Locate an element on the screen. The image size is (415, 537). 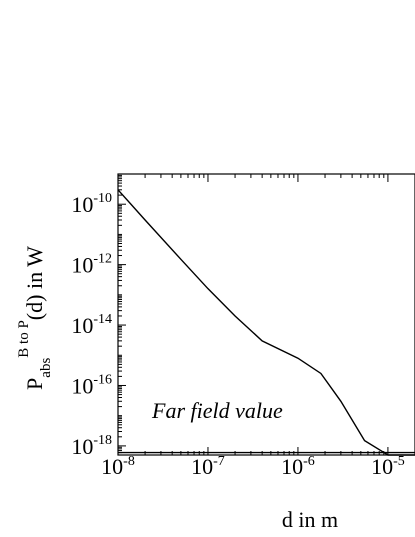
y-tick-label: 10-16 is located at coordinates (91, 385).